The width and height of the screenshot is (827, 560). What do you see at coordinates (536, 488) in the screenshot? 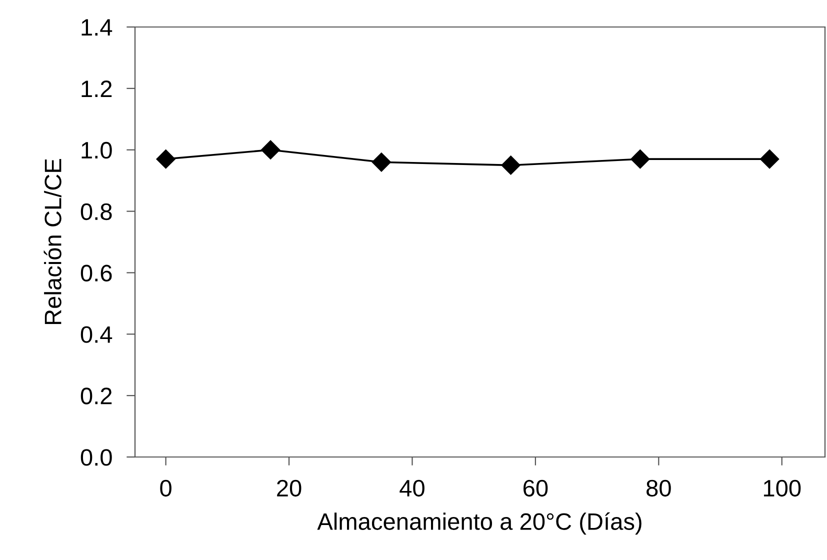
I see `x-tick-label: 60` at bounding box center [536, 488].